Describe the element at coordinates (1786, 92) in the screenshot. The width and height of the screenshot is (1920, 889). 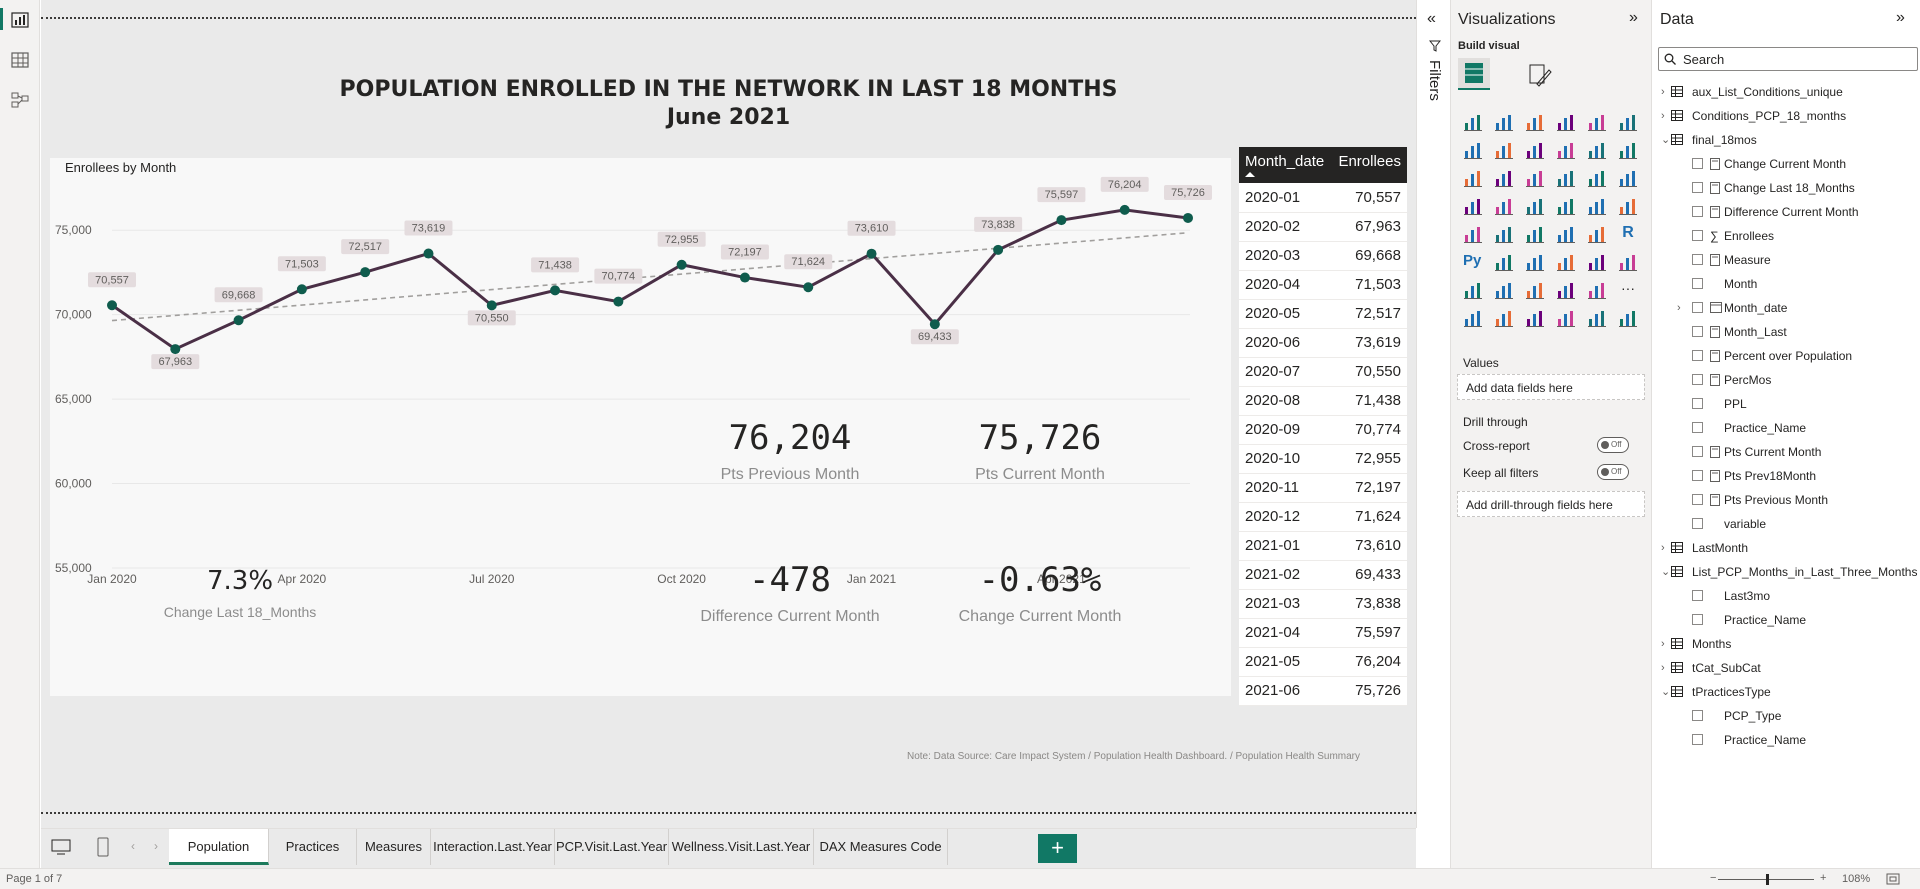
I see `field-table-row: › aux_List_Conditions_unique` at that location.